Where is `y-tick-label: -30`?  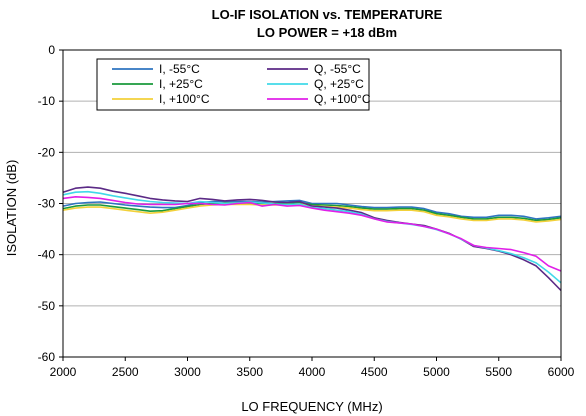 y-tick-label: -30 is located at coordinates (47, 204).